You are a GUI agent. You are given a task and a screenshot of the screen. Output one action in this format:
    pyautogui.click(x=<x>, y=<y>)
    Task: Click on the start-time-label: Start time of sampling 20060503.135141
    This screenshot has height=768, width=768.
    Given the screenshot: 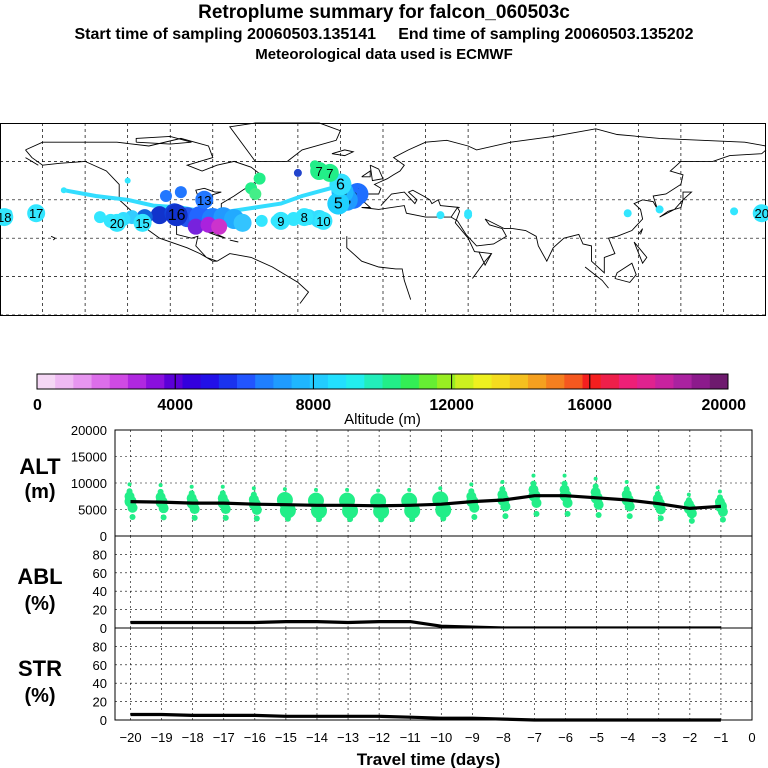 What is the action you would take?
    pyautogui.click(x=225, y=34)
    